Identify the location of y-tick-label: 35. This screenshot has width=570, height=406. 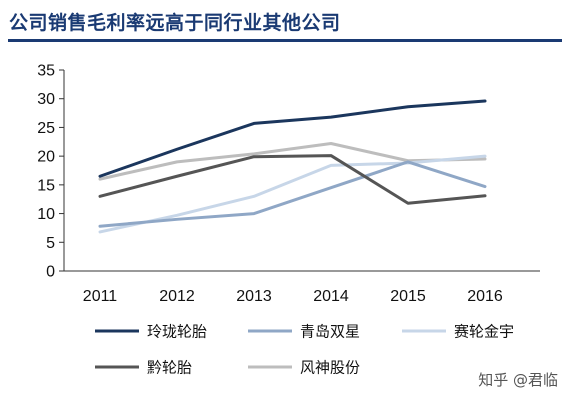
(46, 71).